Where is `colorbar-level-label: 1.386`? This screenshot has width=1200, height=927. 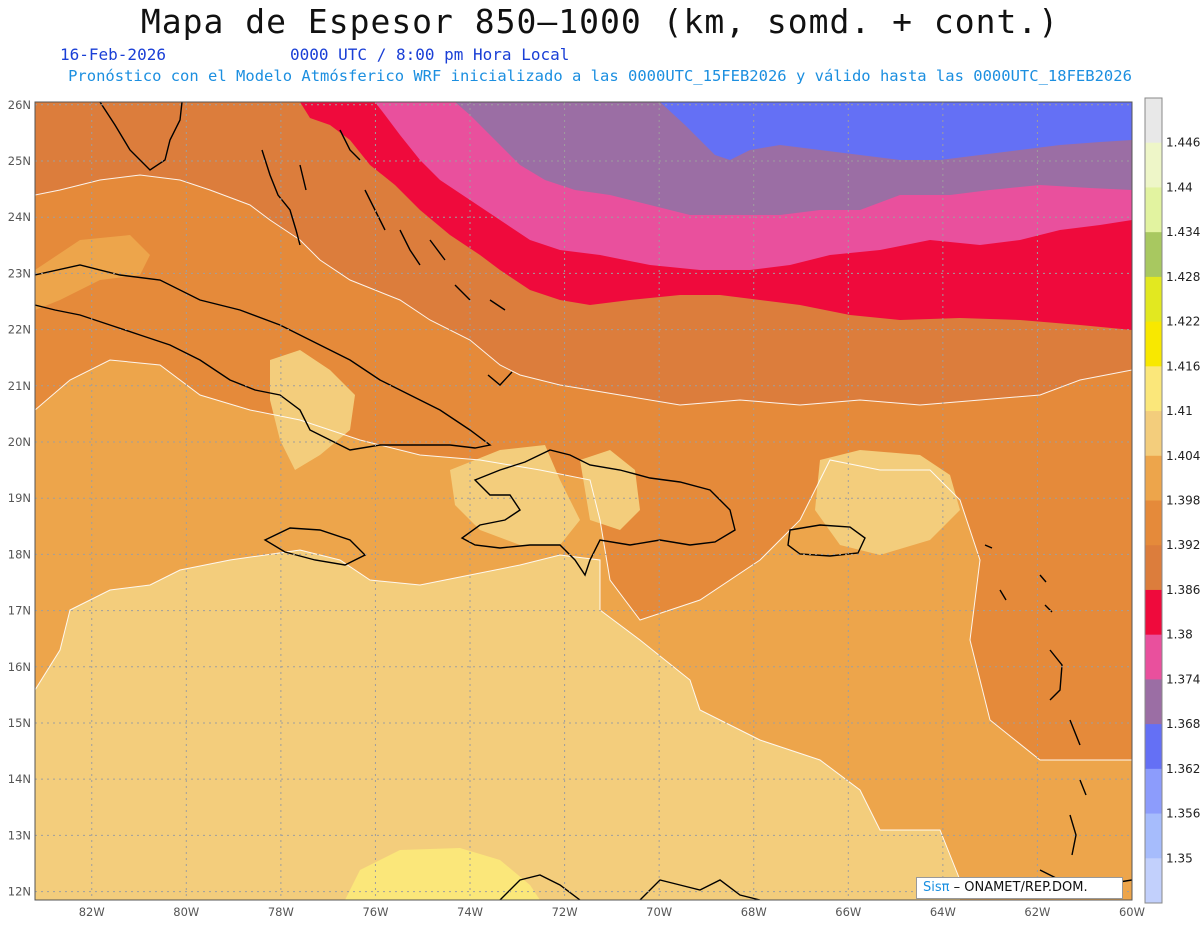
colorbar-level-label: 1.386 is located at coordinates (1183, 590).